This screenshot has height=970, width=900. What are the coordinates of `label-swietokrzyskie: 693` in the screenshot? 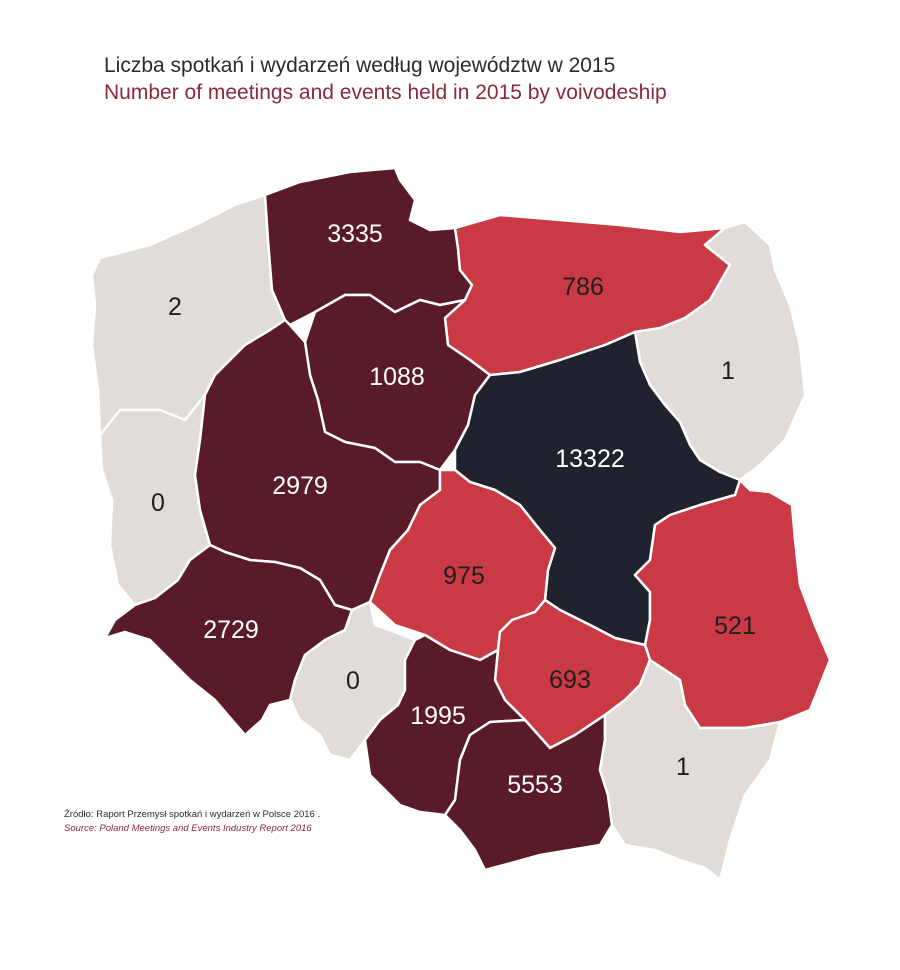 It's located at (570, 680).